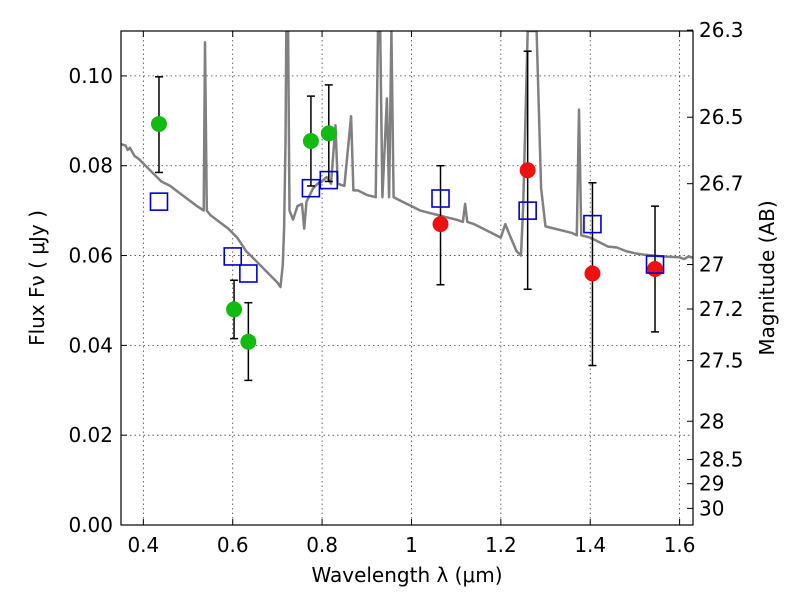 The height and width of the screenshot is (600, 800). What do you see at coordinates (90, 525) in the screenshot?
I see `y-tick-label: 0.00` at bounding box center [90, 525].